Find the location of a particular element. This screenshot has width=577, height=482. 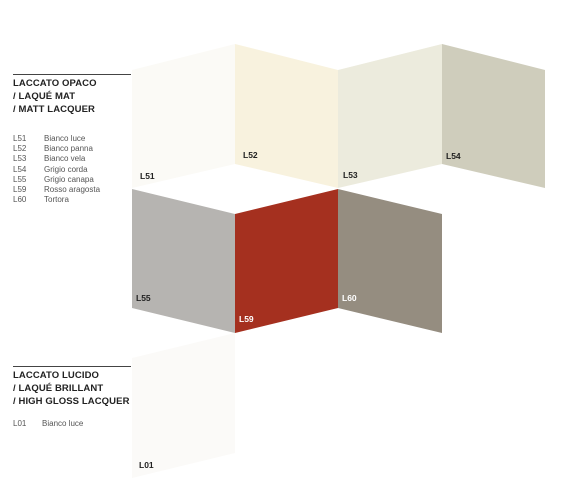

swatch-panel-l59 is located at coordinates (286, 261).